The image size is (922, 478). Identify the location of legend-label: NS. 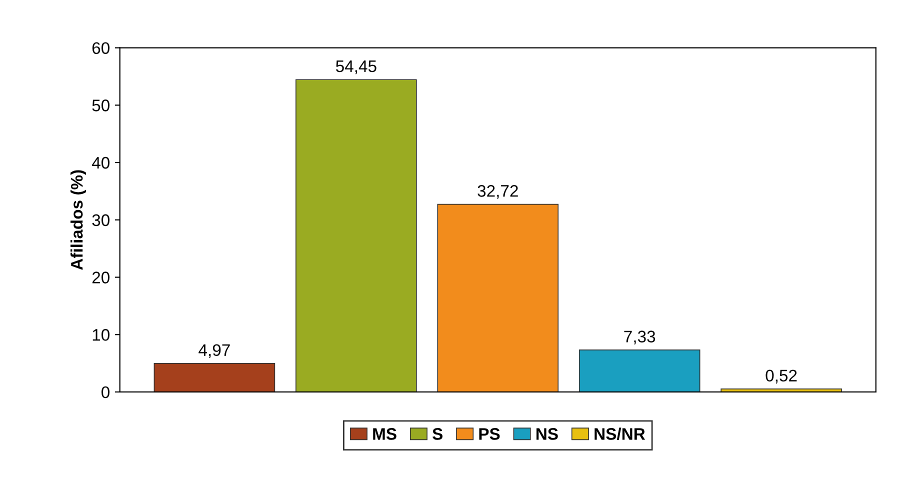
(547, 434).